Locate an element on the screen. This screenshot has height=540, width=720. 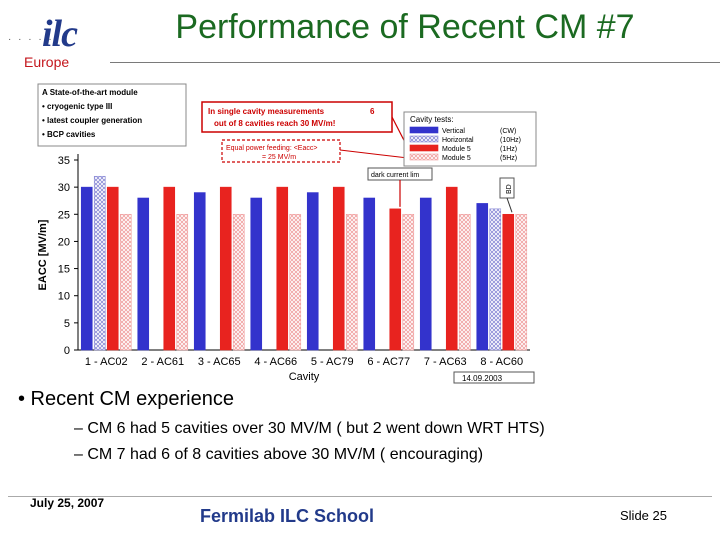
date-stamp-box is located at coordinates (494, 377).